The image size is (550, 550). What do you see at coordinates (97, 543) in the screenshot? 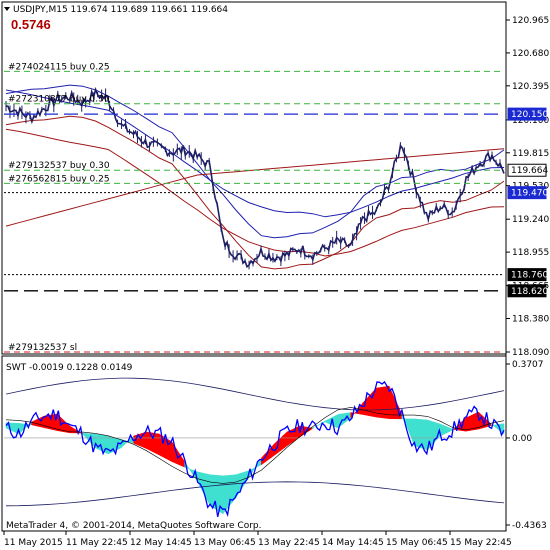
I see `time-tick-label: 11 May 22:45` at bounding box center [97, 543].